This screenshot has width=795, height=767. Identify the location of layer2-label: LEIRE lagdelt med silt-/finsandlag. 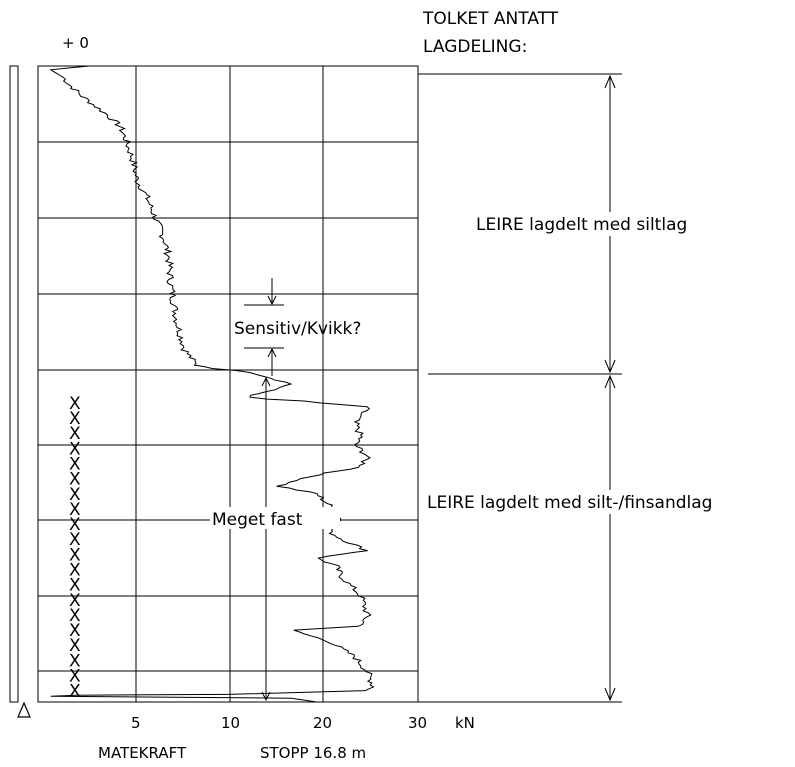
(569, 503).